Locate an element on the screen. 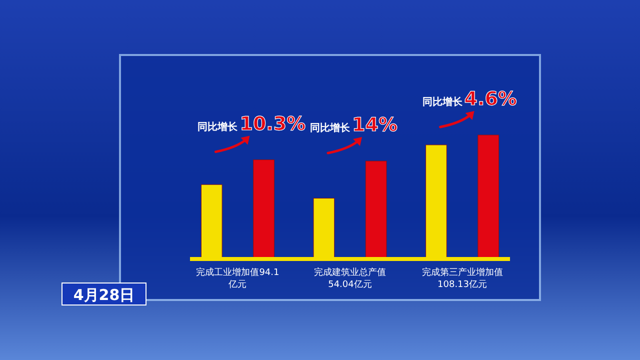 The image size is (640, 360). x-tick-label: 完成建筑业总产值54.04亿元 is located at coordinates (350, 279).